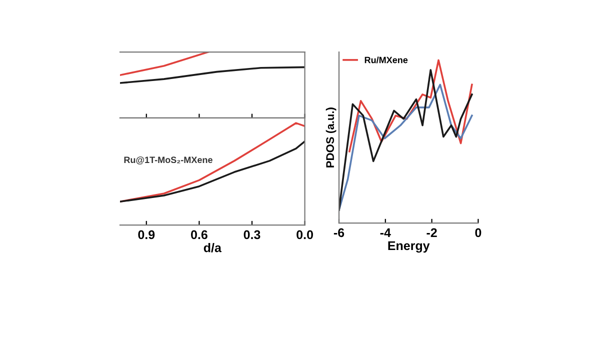 The image size is (600, 338). Describe the element at coordinates (199, 235) in the screenshot. I see `x-tick-label: 0.6` at that location.